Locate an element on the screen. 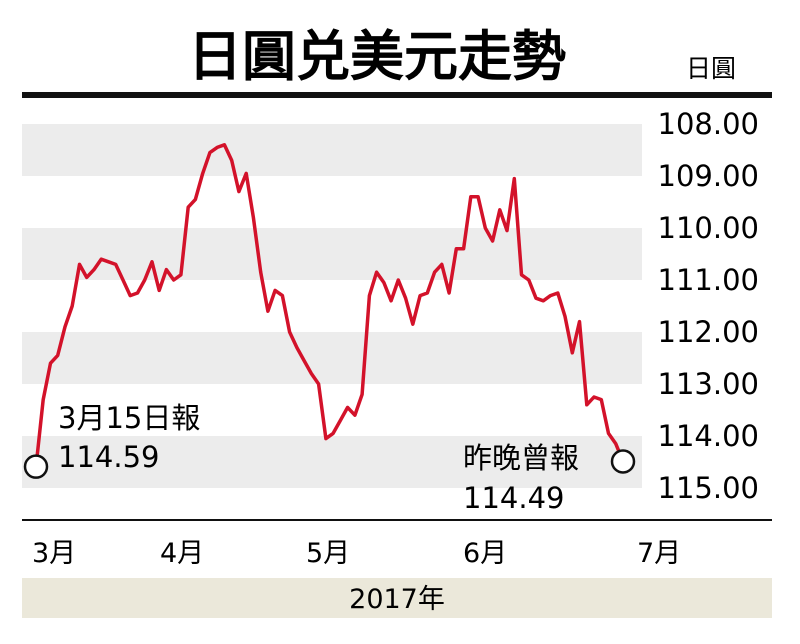  end-point-marker is located at coordinates (623, 461).